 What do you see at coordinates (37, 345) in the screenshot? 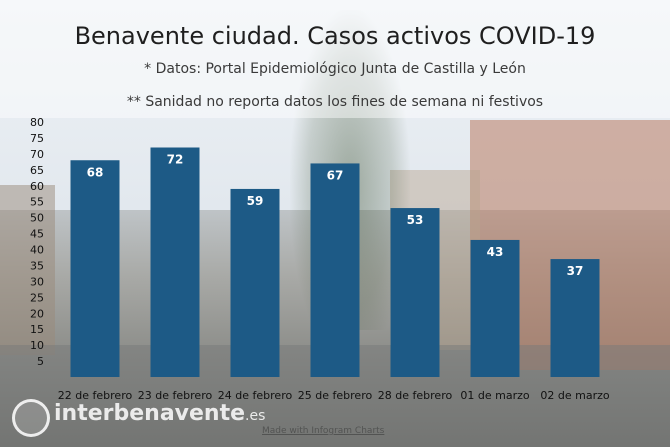
I see `y-tick-label: 10` at bounding box center [37, 345].